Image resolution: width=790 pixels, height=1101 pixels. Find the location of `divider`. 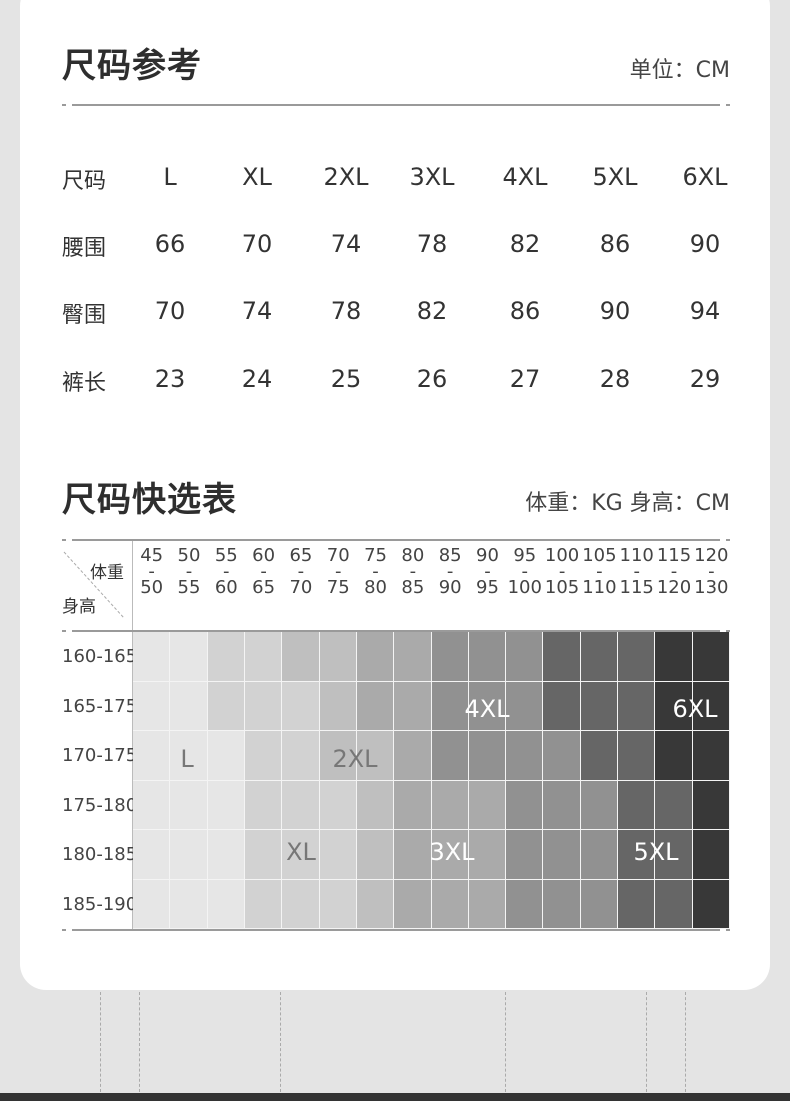

divider is located at coordinates (396, 540).